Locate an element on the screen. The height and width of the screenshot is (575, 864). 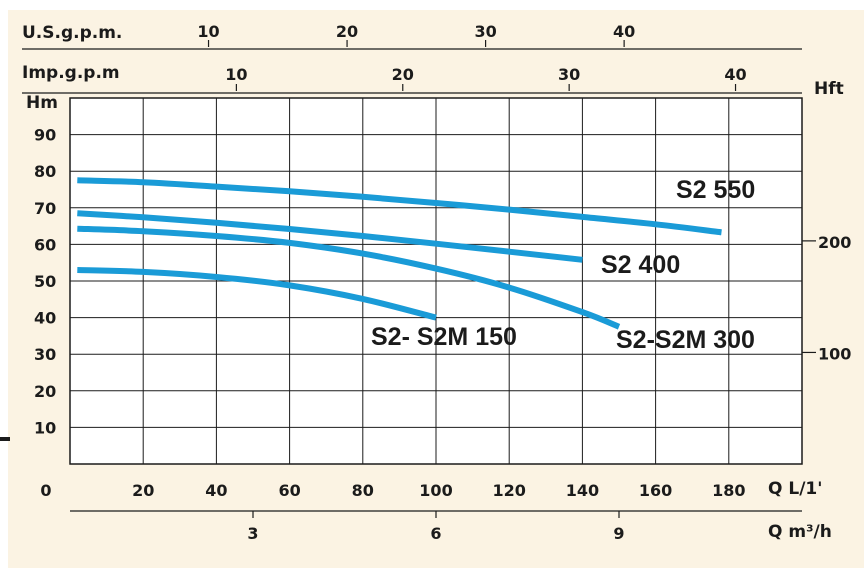
usgpm-tick-label: 30 is located at coordinates (485, 31).